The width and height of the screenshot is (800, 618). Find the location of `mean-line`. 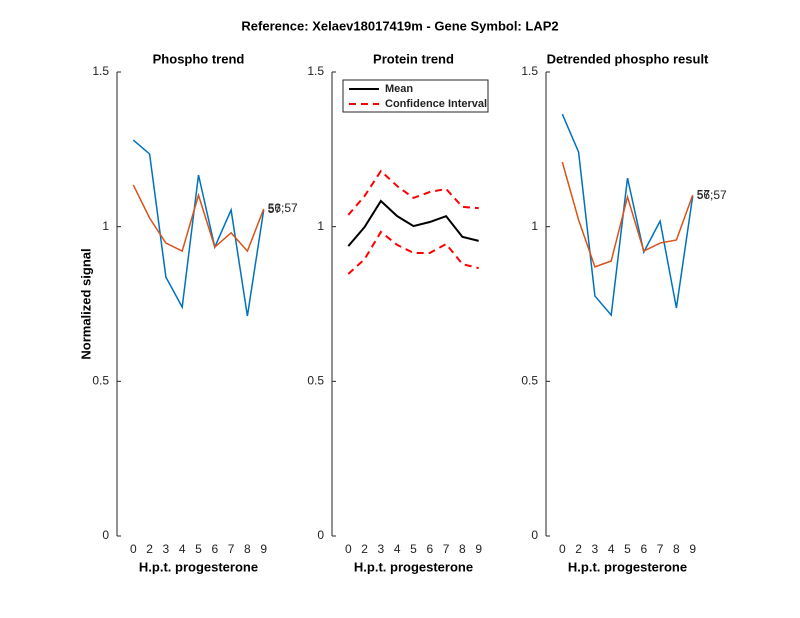

mean-line is located at coordinates (413, 223).